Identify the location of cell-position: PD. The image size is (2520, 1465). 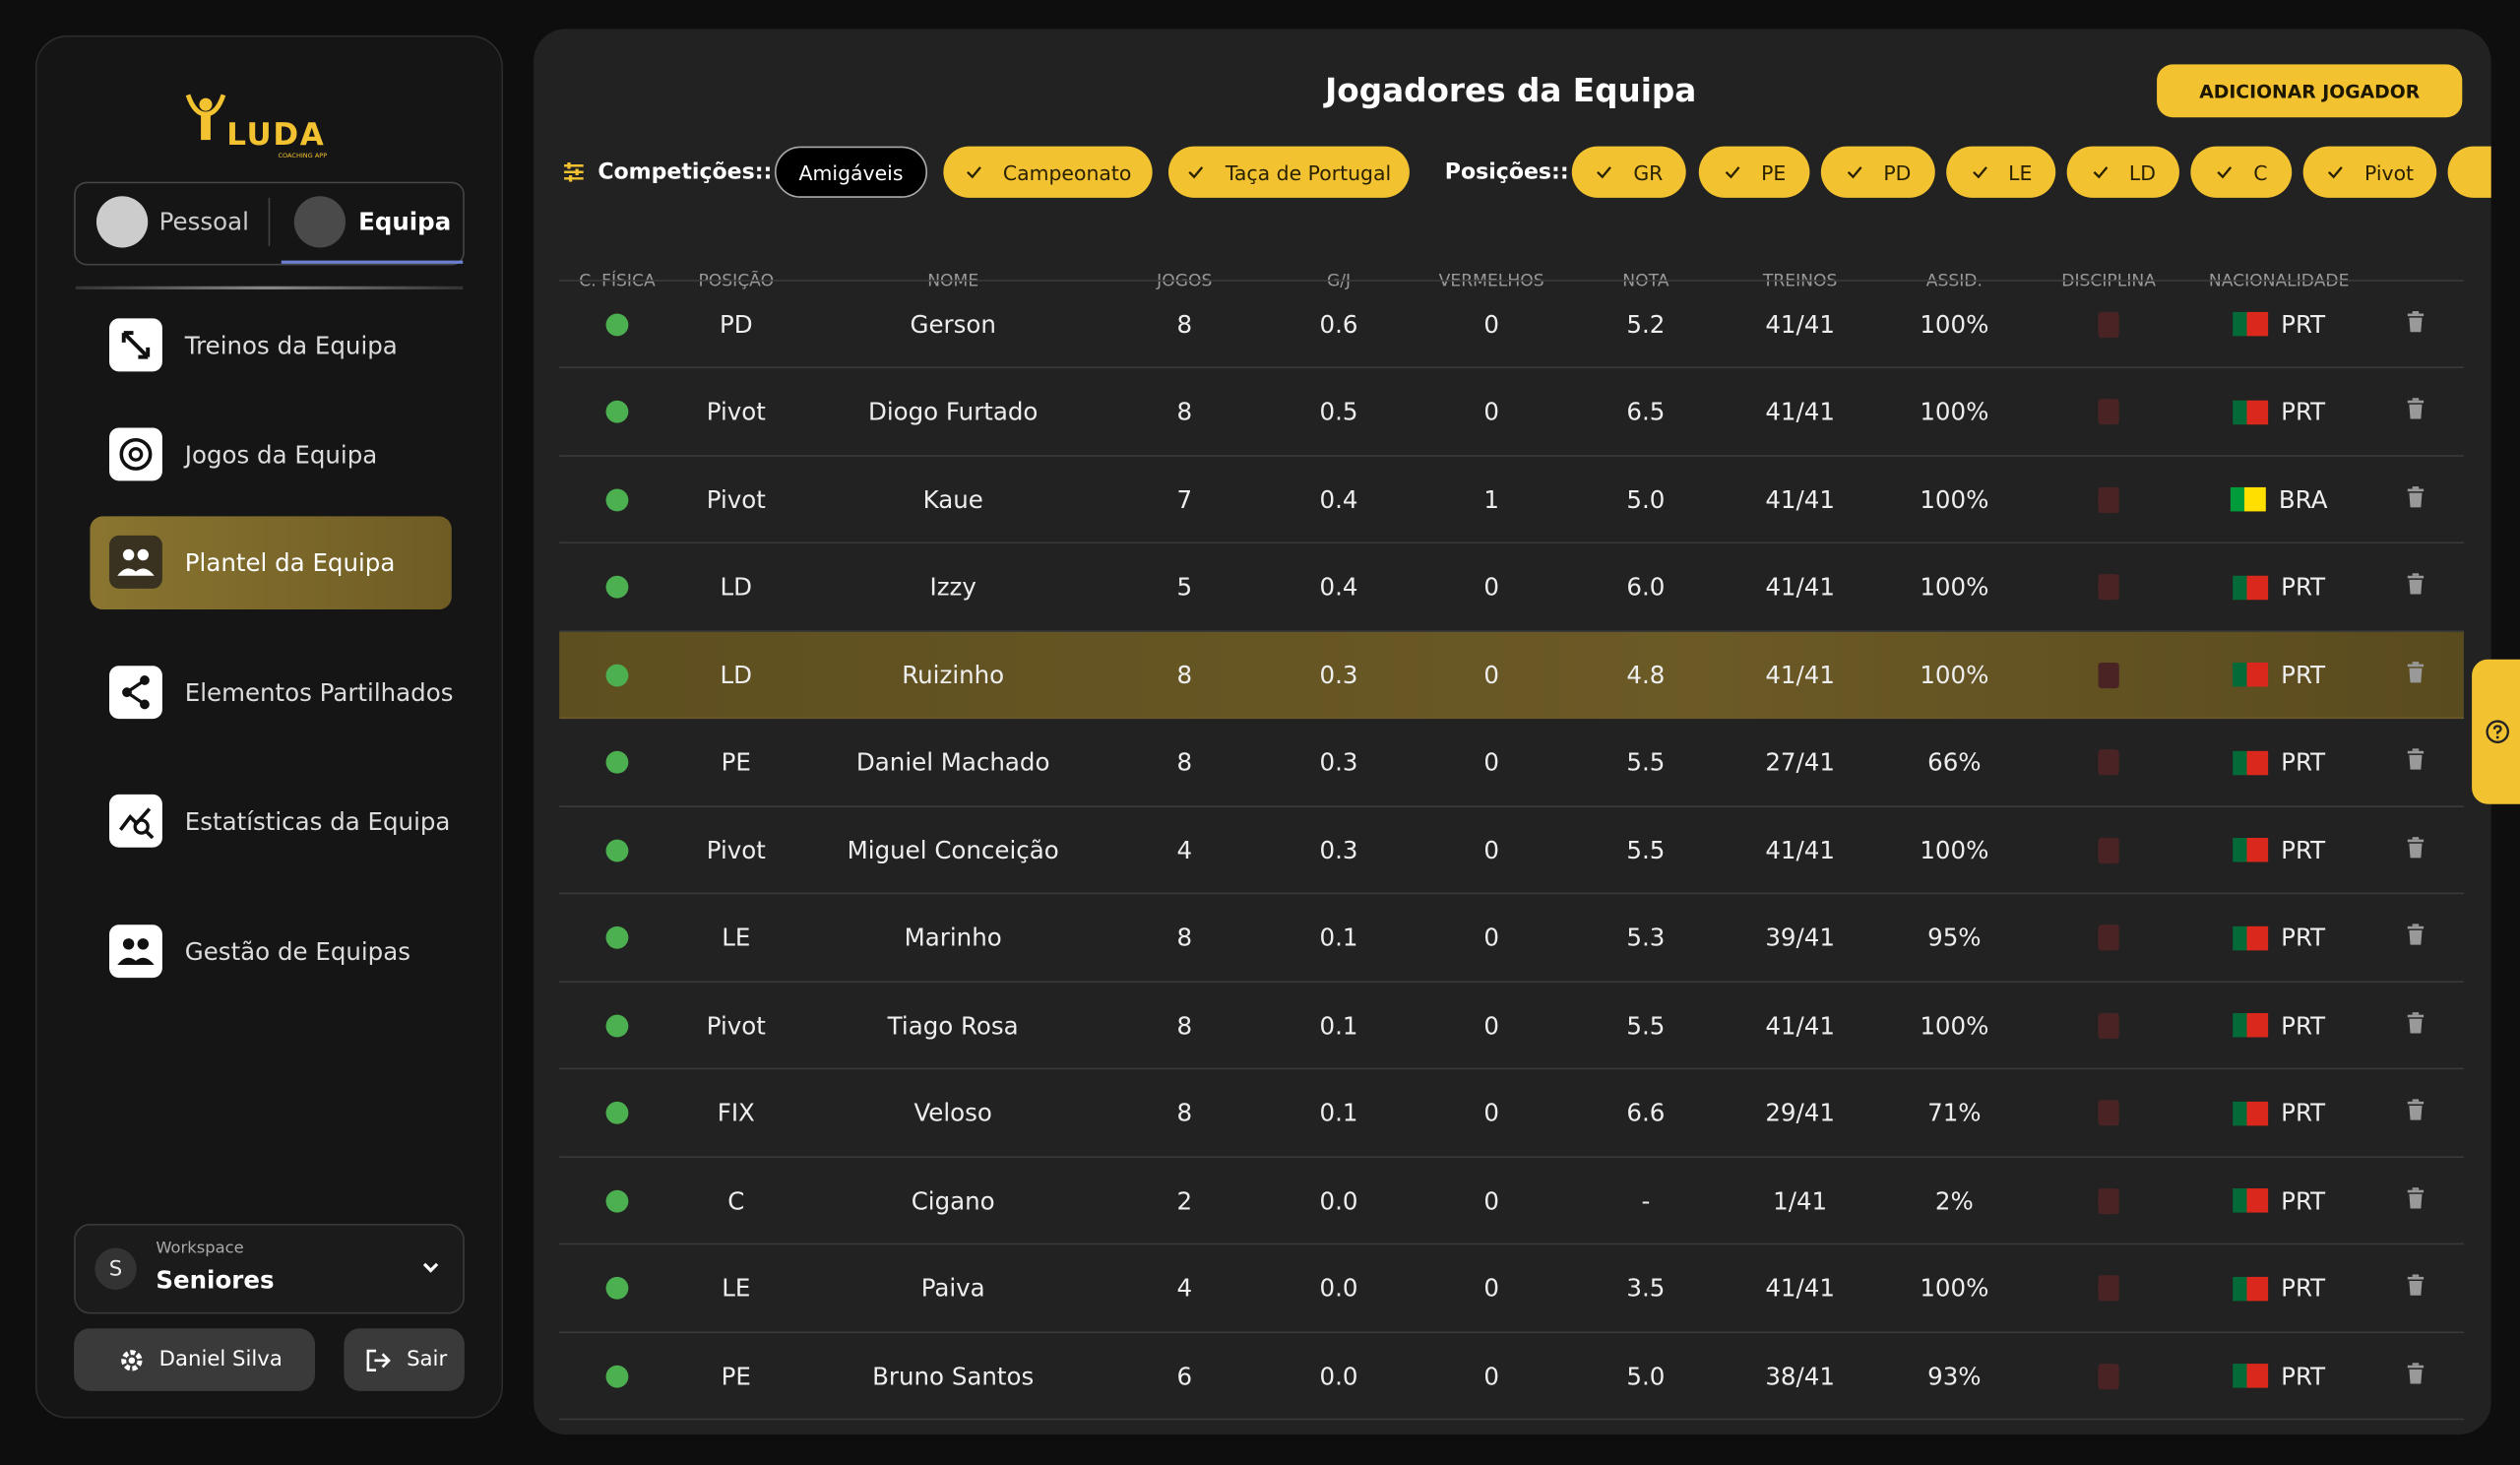
(736, 324).